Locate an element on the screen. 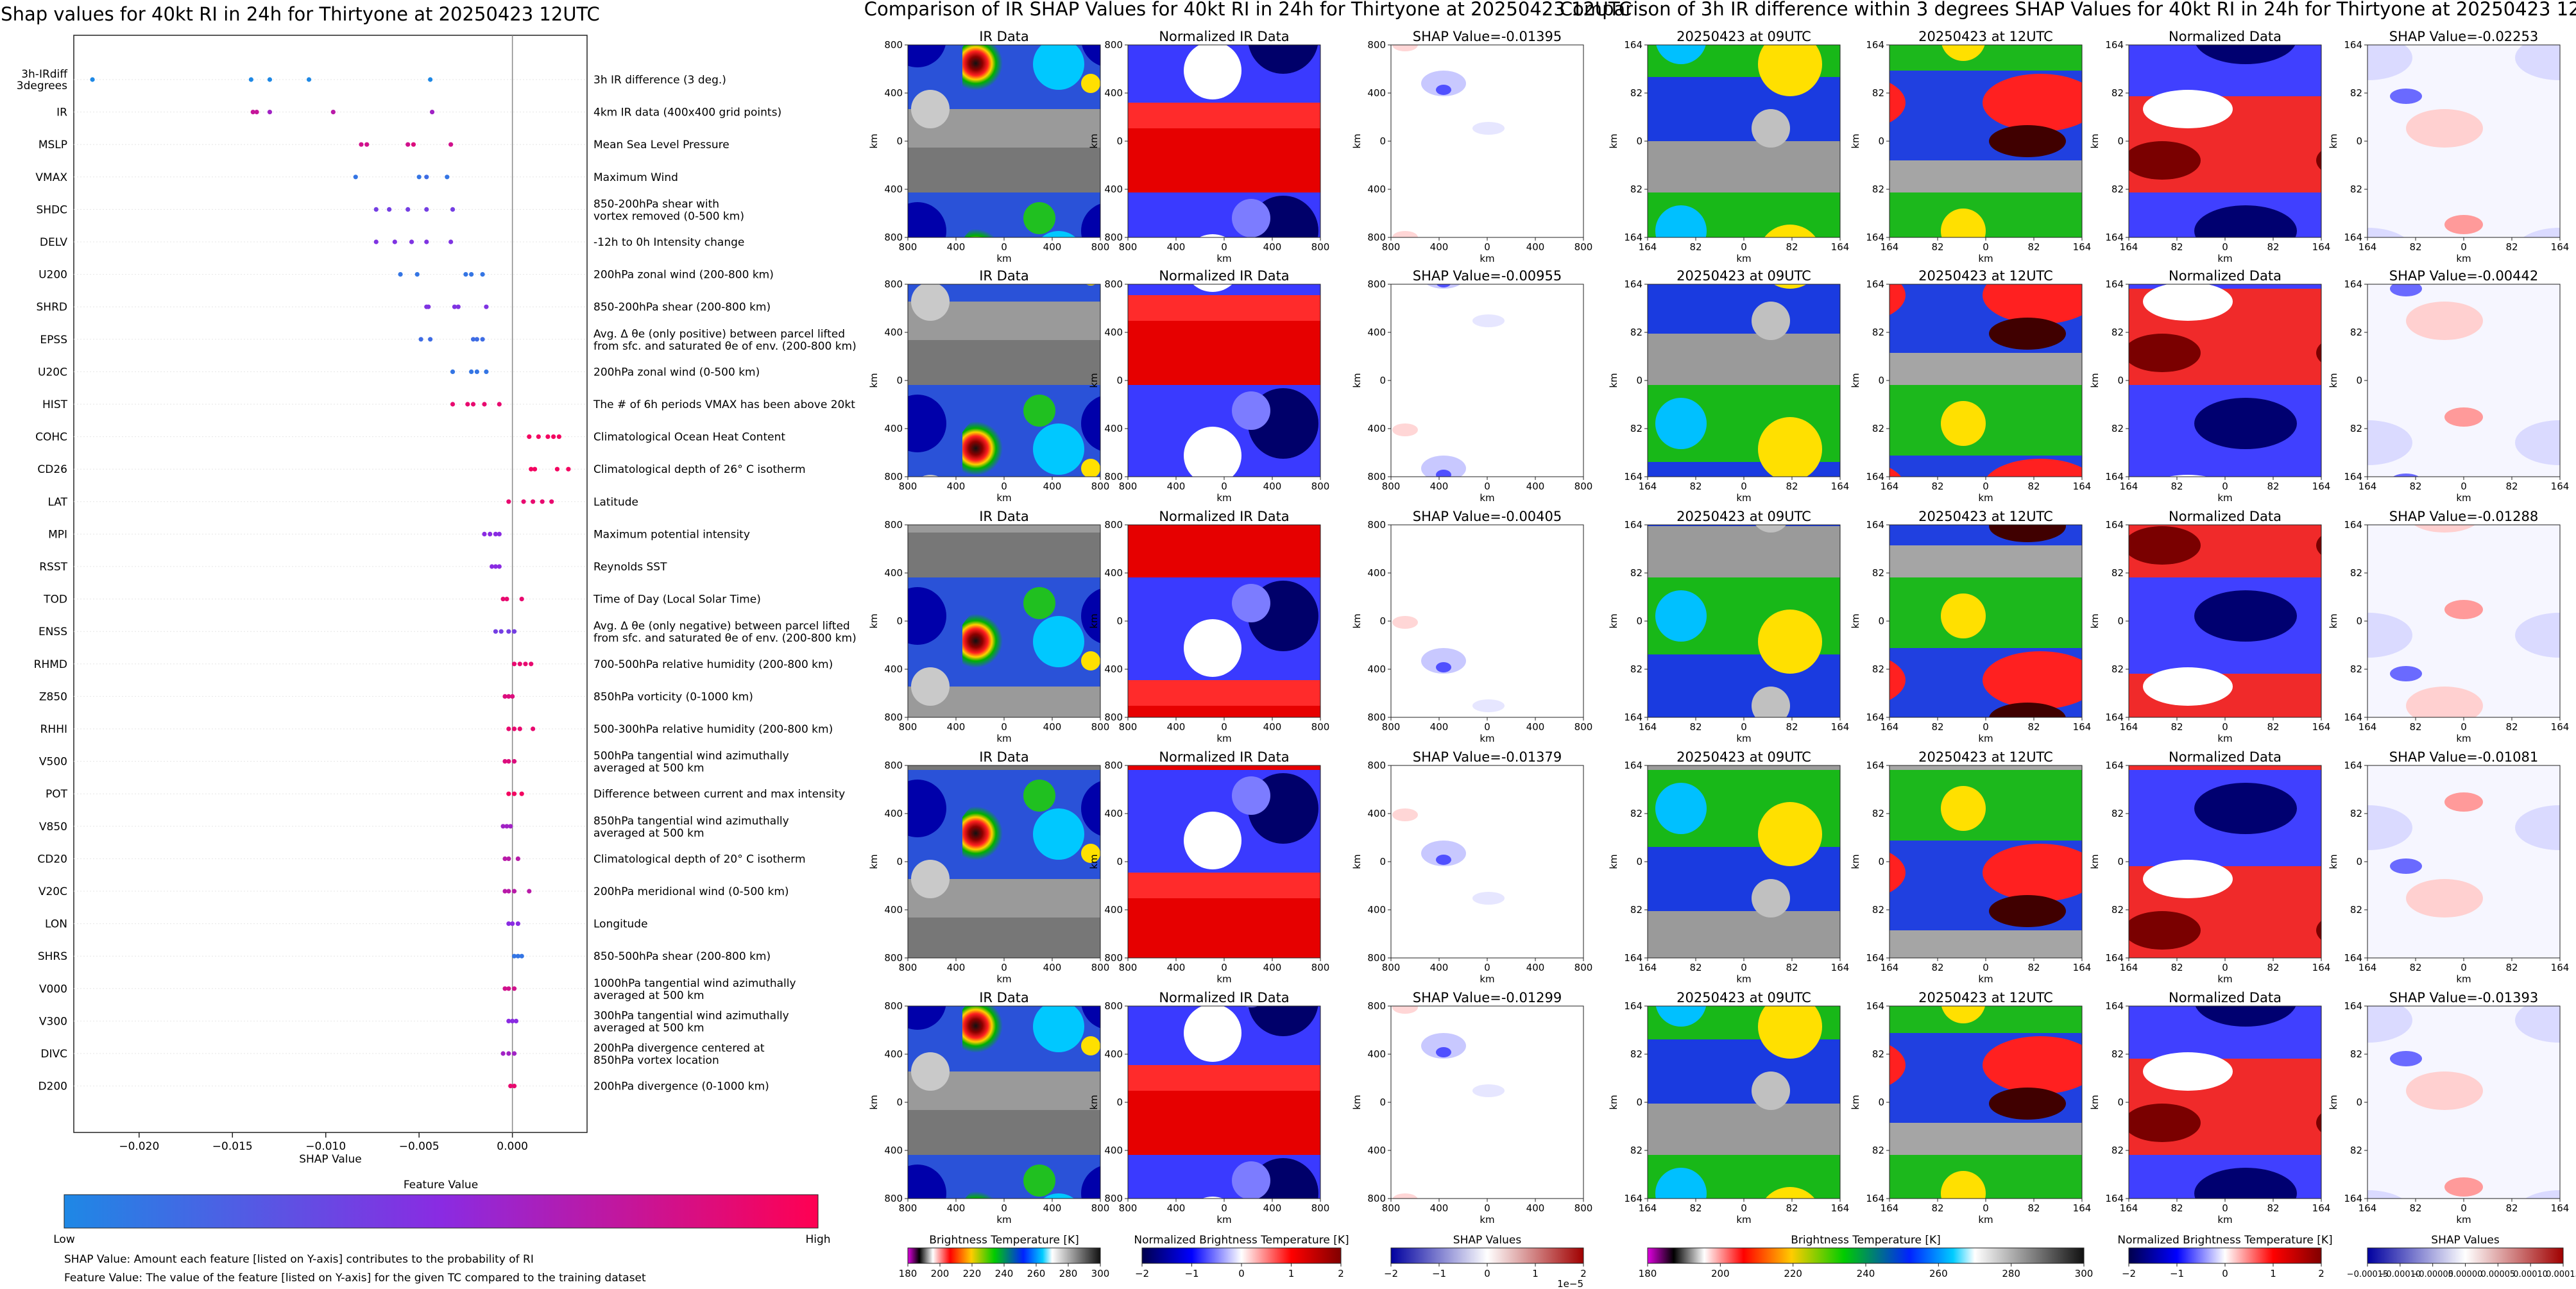 Image resolution: width=2576 pixels, height=1289 pixels. colorbar-tick-label: 200 is located at coordinates (1720, 1273).